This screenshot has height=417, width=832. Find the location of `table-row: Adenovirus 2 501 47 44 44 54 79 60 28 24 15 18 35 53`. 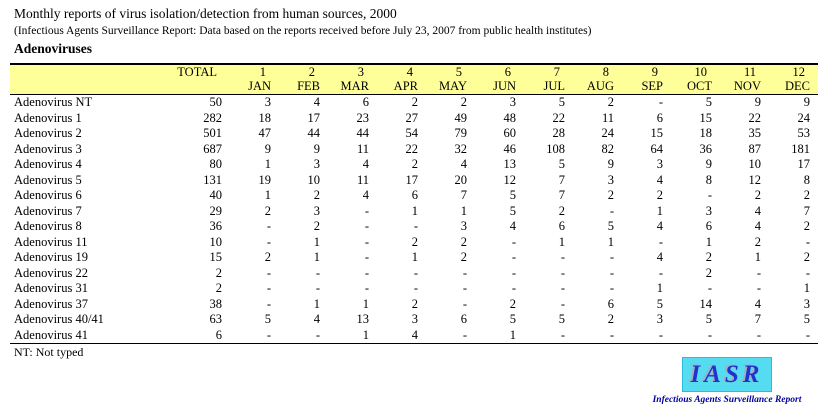

table-row: Adenovirus 2 501 47 44 44 54 79 60 28 24 15 18 35 53 is located at coordinates (414, 134).